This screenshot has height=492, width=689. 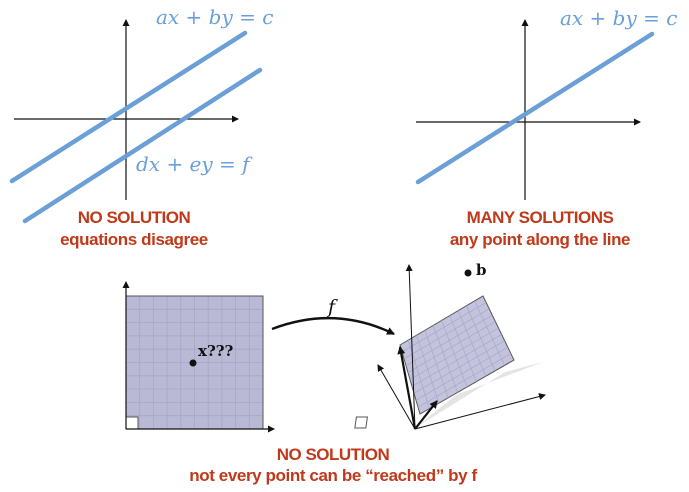 I want to click on point-b, so click(x=468, y=273).